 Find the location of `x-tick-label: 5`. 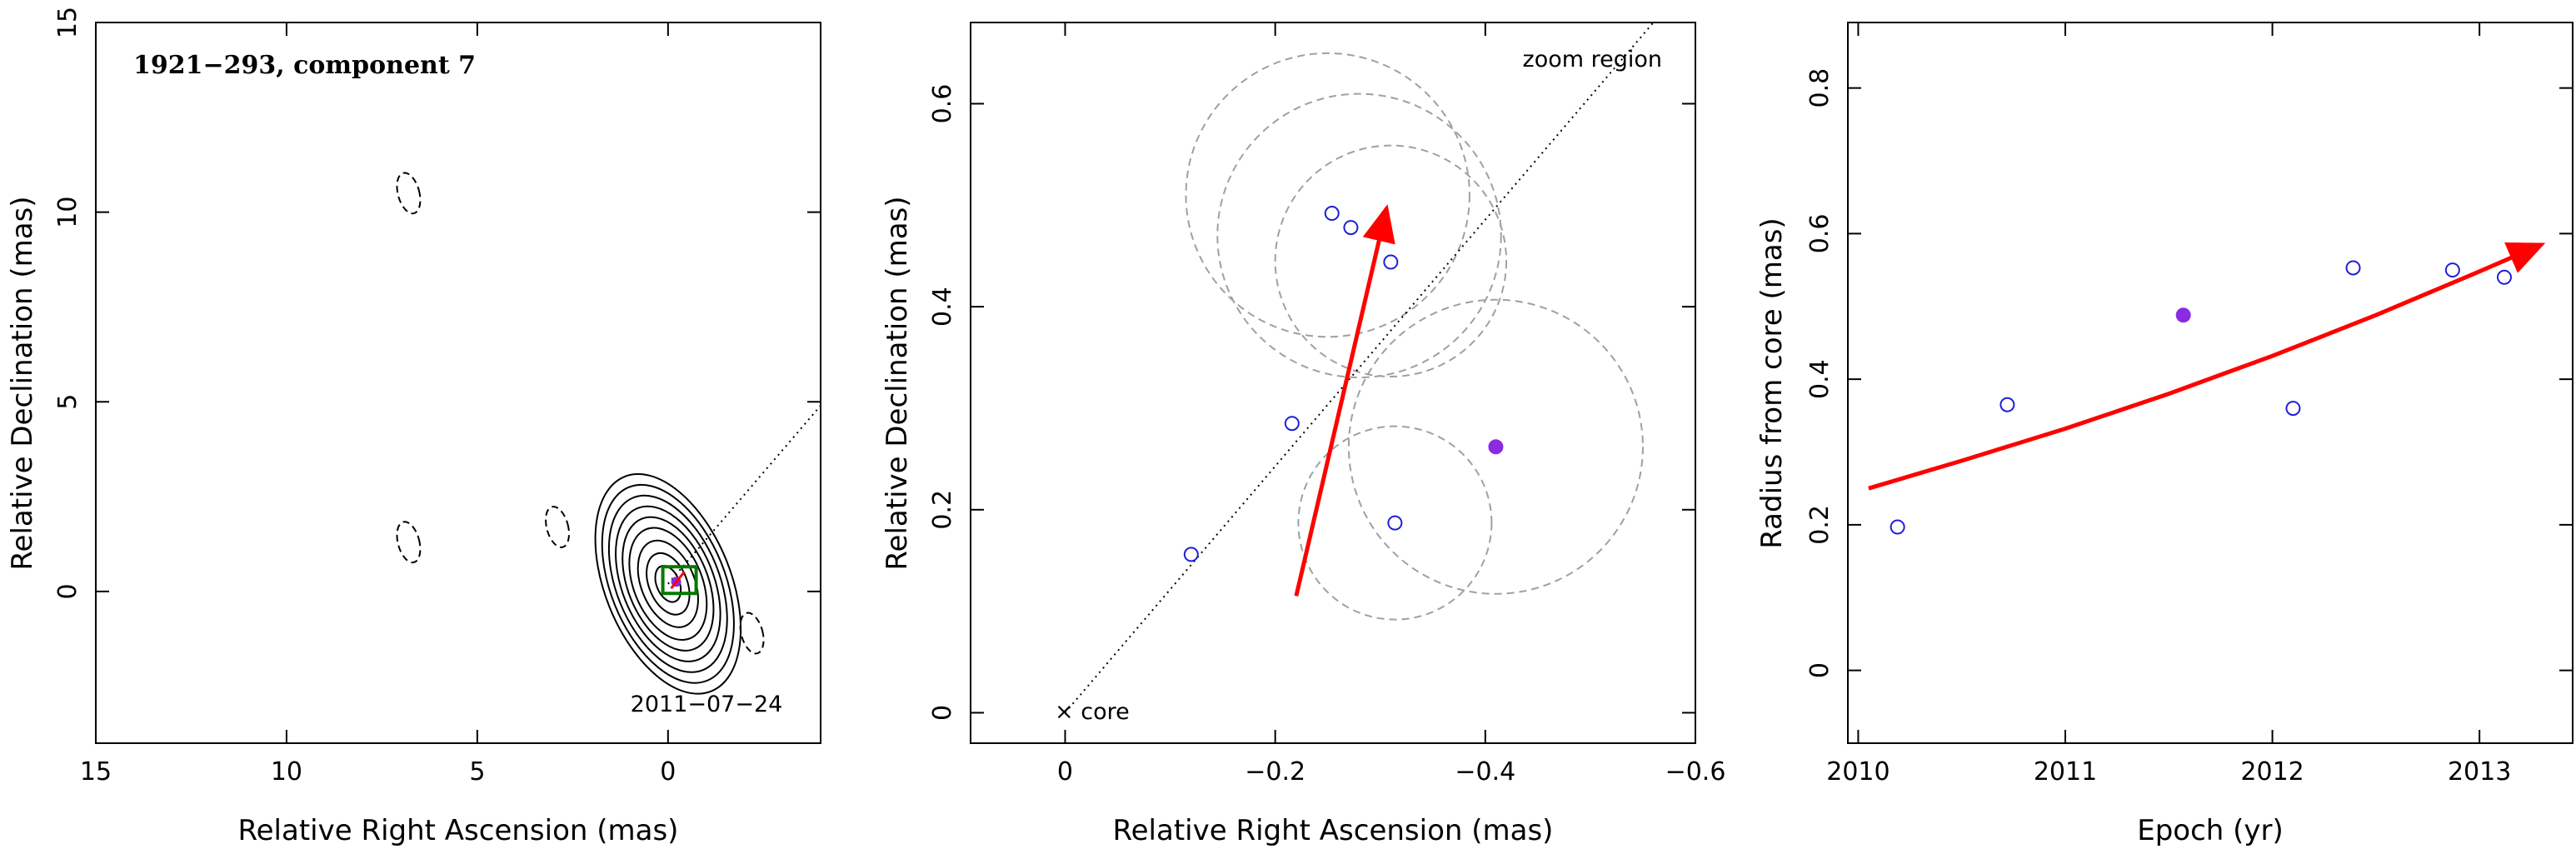

x-tick-label: 5 is located at coordinates (477, 772).